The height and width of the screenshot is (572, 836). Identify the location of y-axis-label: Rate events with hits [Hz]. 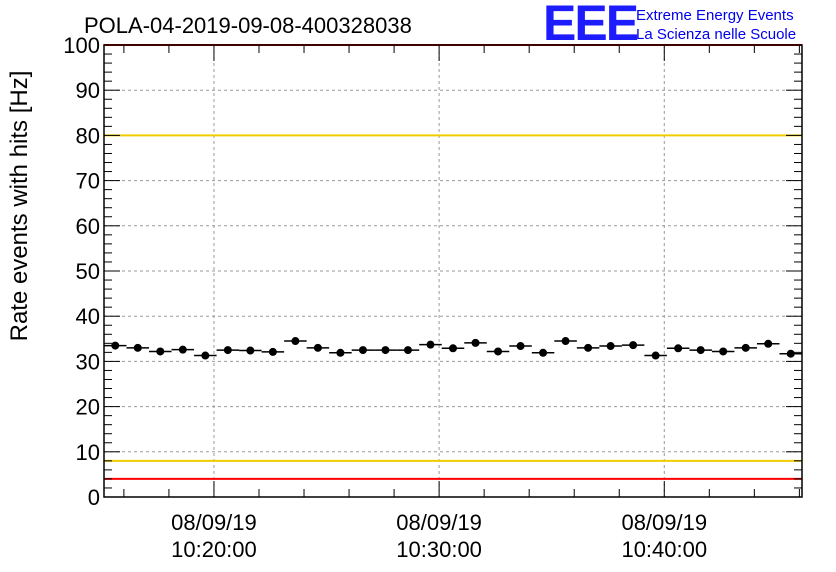
(19, 206).